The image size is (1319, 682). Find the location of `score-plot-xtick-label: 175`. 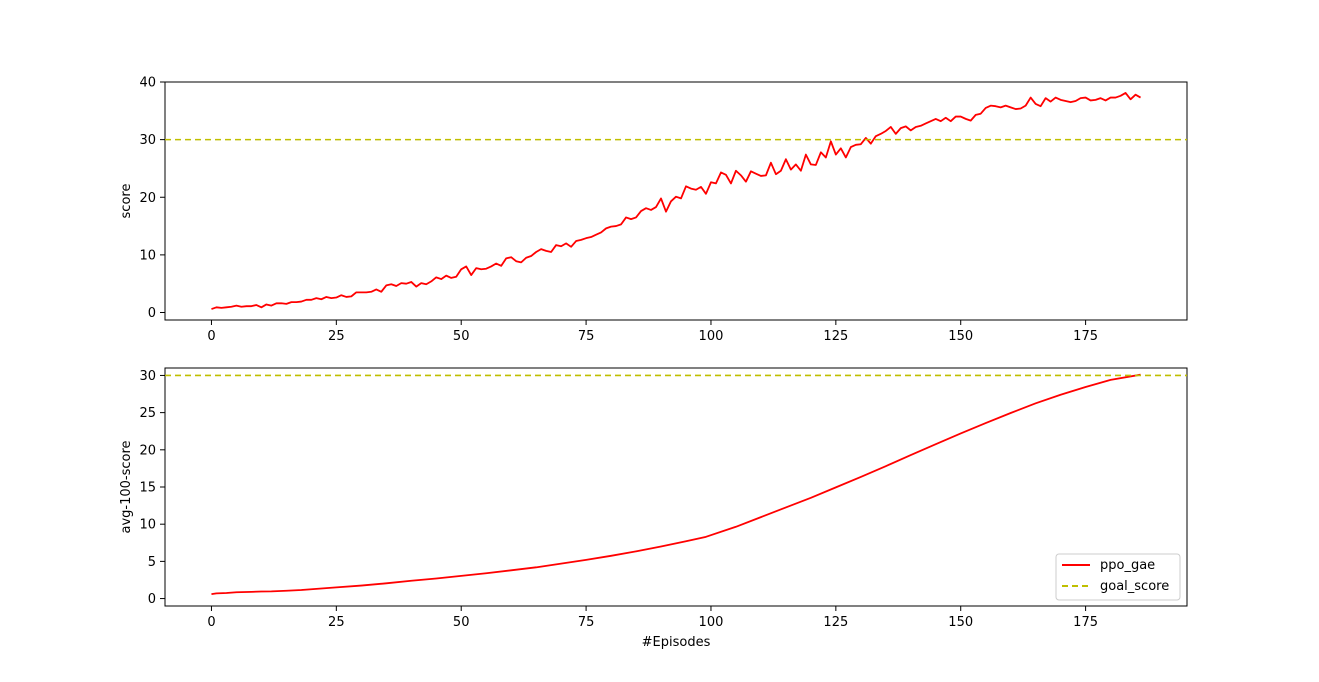

score-plot-xtick-label: 175 is located at coordinates (1085, 336).